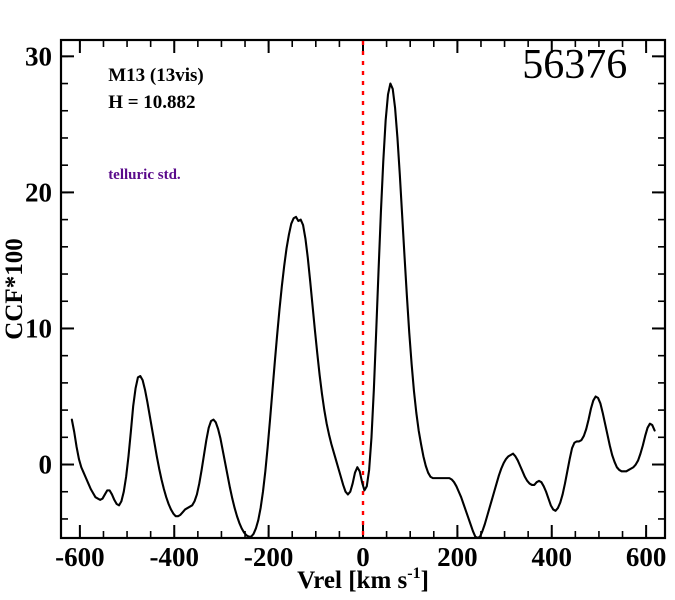 This screenshot has height=600, width=675. Describe the element at coordinates (144, 175) in the screenshot. I see `annotation-telluric-label: telluric std.` at that location.